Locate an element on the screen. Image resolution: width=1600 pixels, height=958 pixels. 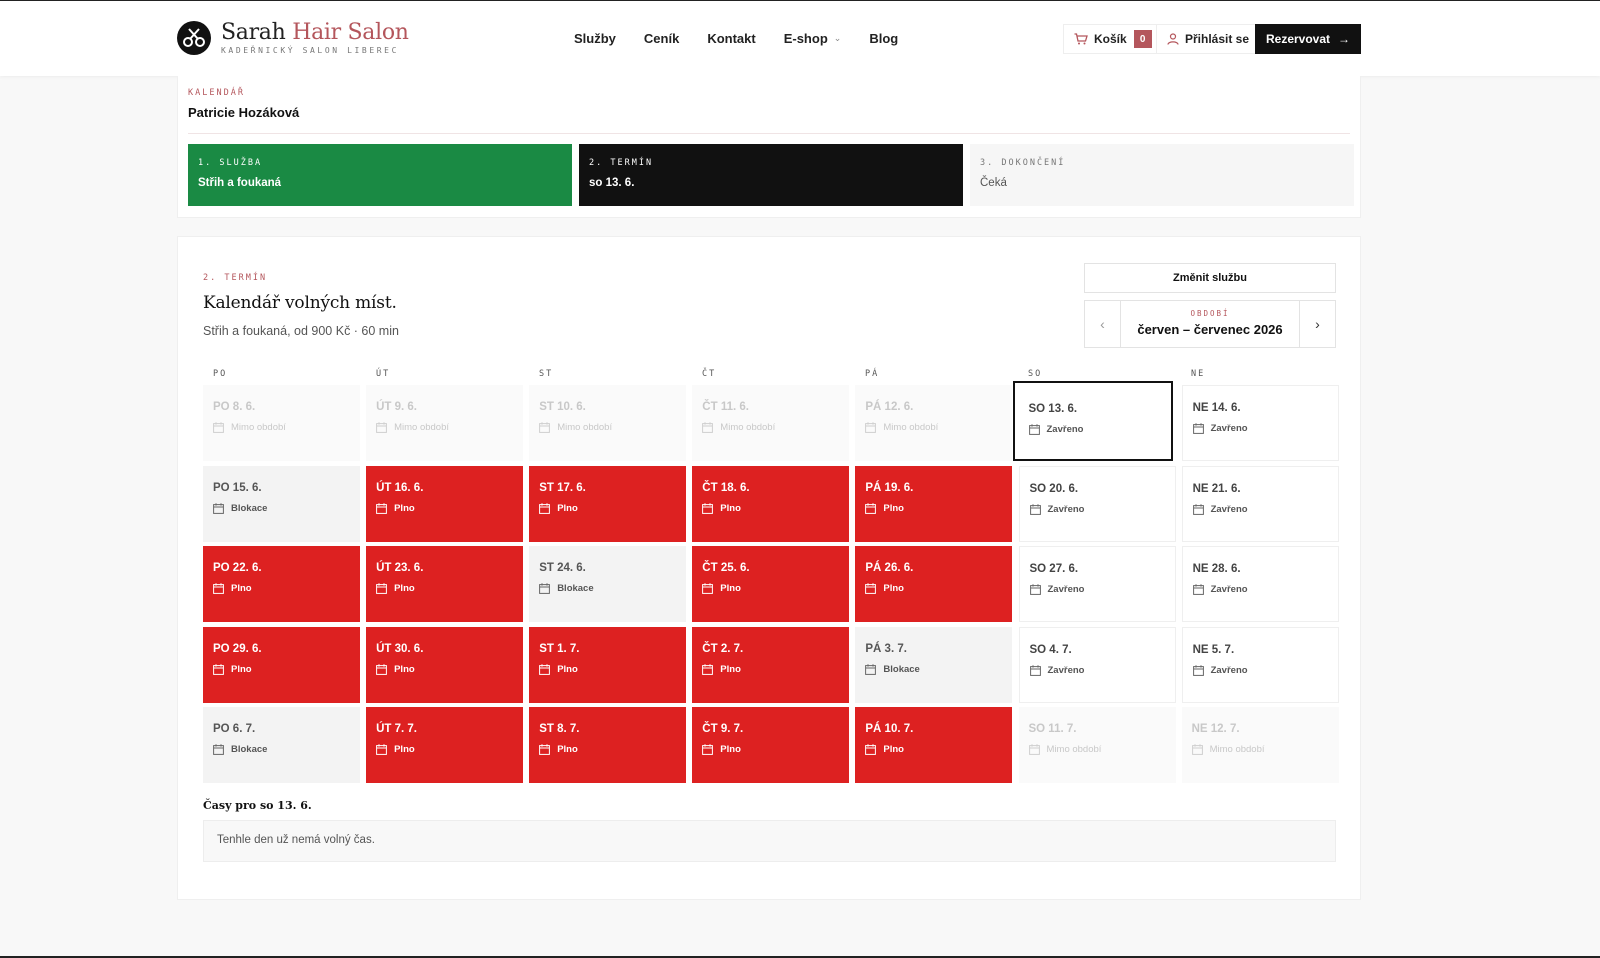
calendar-day: ČT 9. 7. Plno is located at coordinates (771, 745).